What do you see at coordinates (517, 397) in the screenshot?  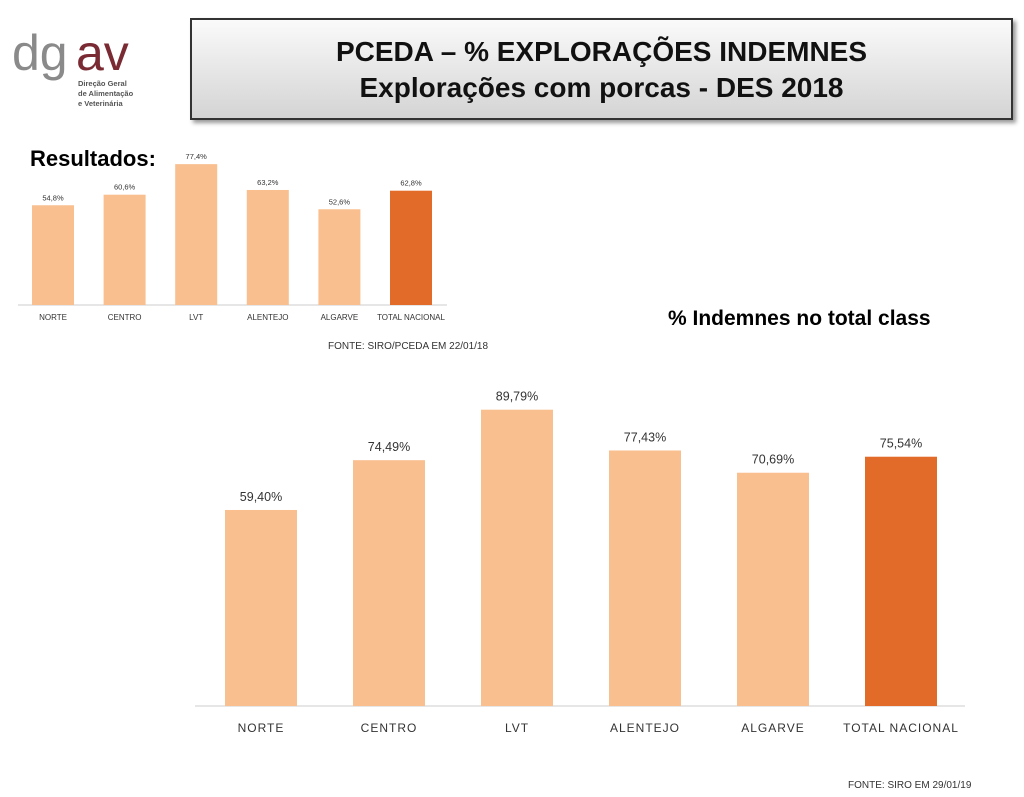 I see `data-label: 89,79%` at bounding box center [517, 397].